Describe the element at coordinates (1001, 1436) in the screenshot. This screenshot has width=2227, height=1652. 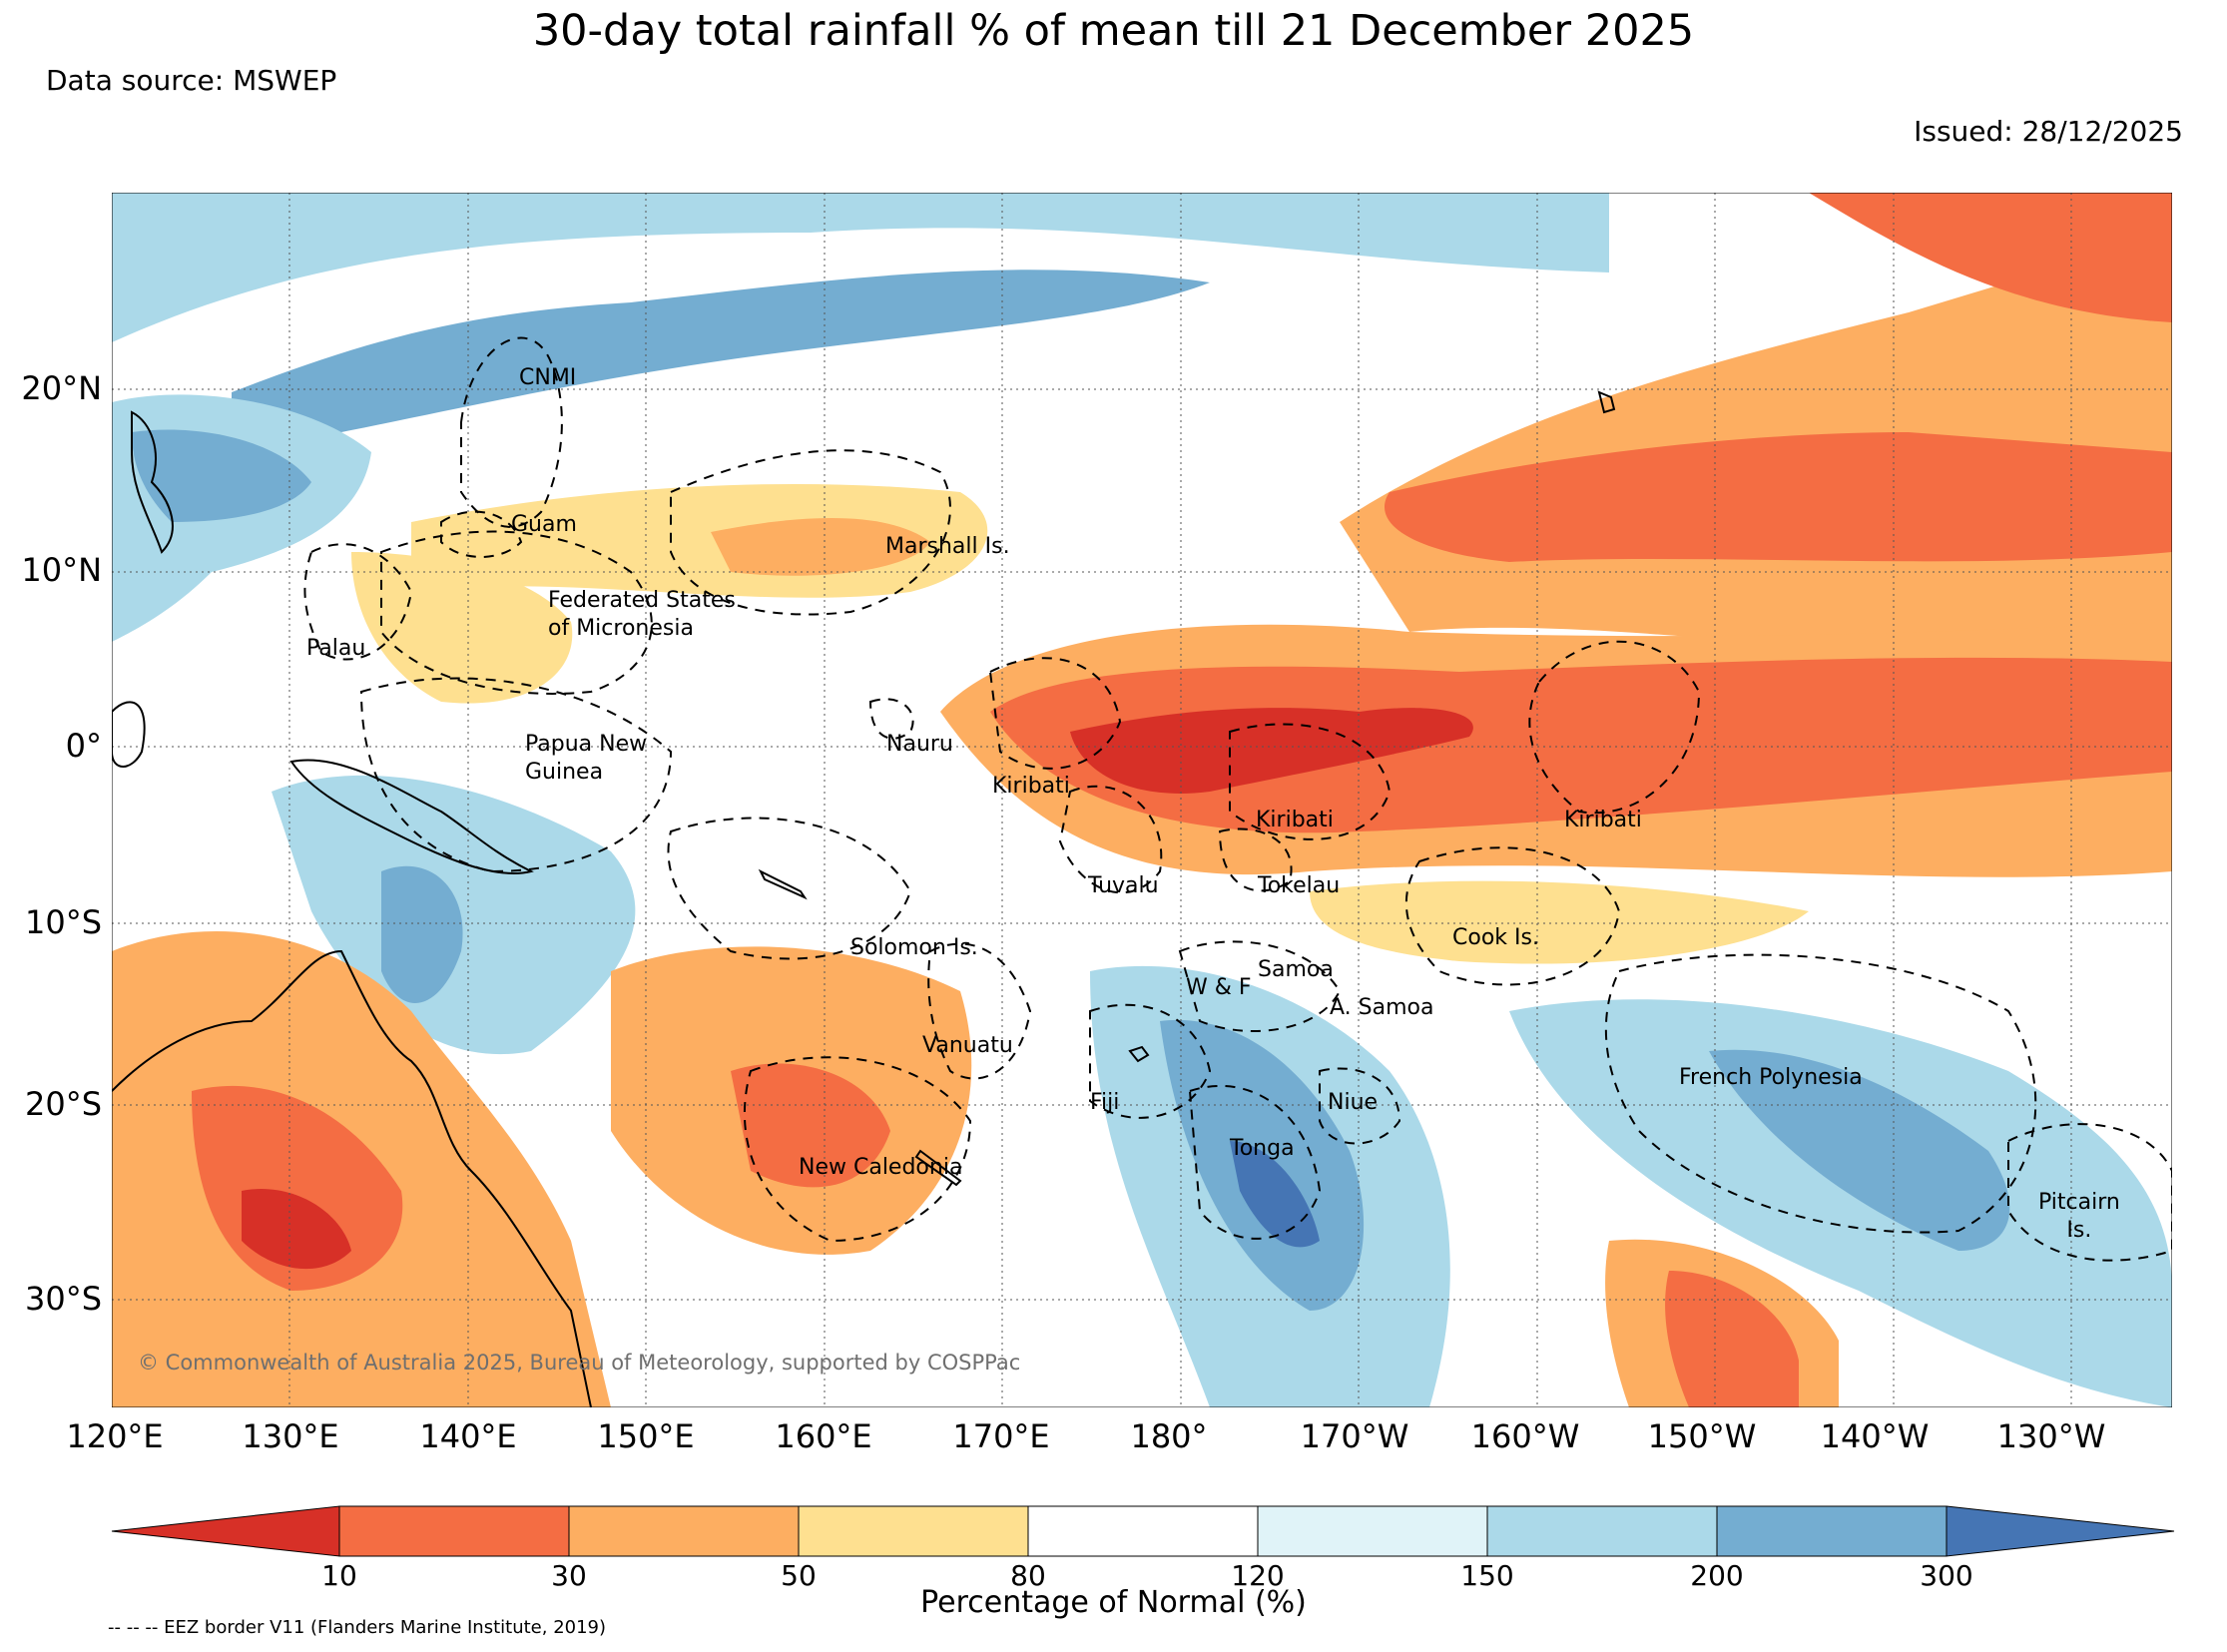
I see `lon-label-170e: 170°E` at that location.